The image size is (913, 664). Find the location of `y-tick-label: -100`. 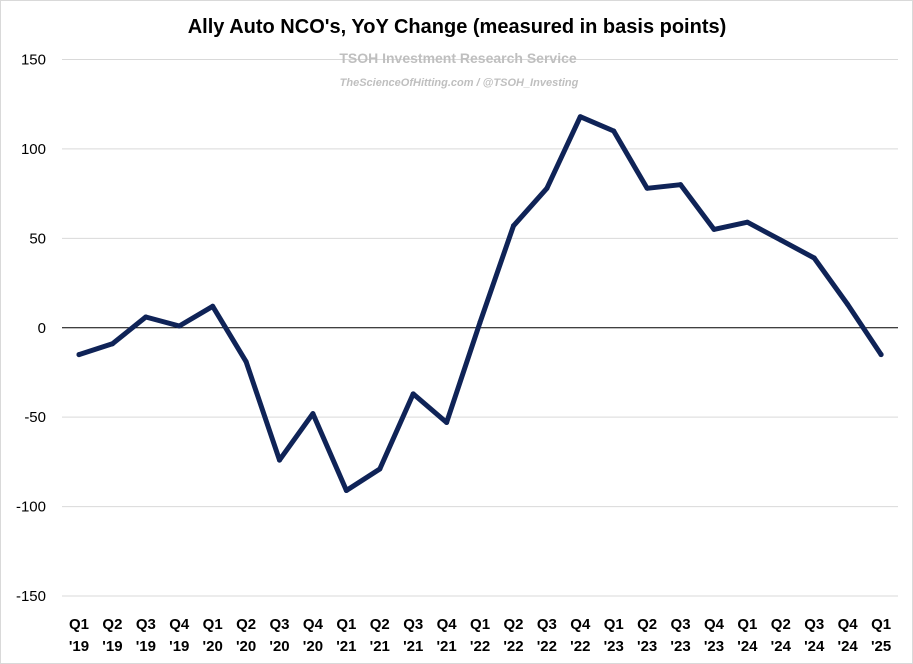

y-tick-label: -100 is located at coordinates (31, 507).